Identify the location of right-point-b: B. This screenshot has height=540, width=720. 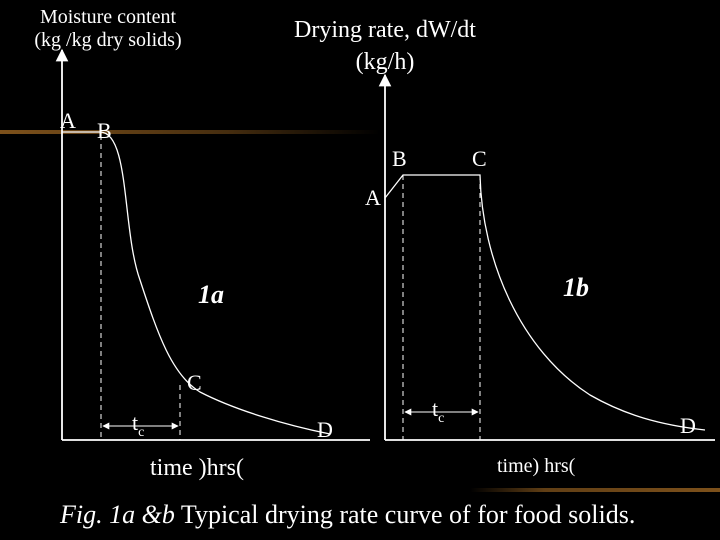
(399, 158).